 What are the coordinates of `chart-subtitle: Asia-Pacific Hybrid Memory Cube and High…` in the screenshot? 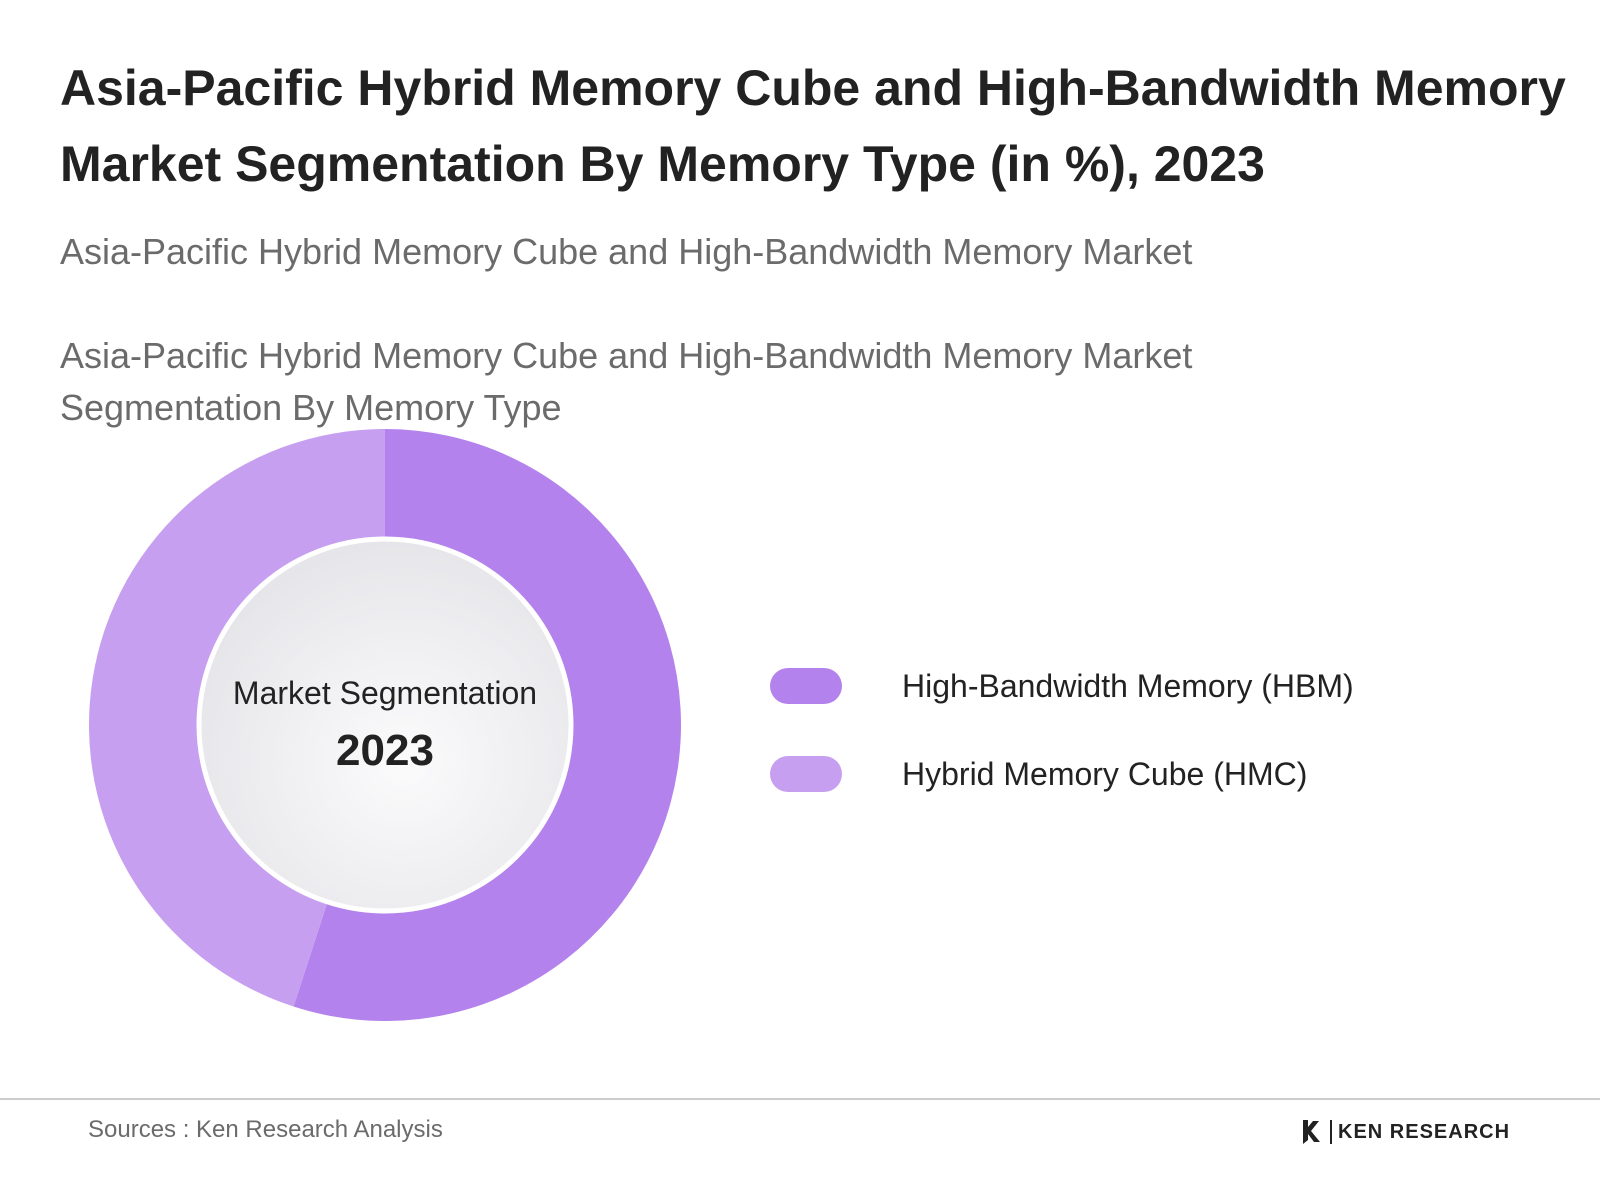 It's located at (626, 251).